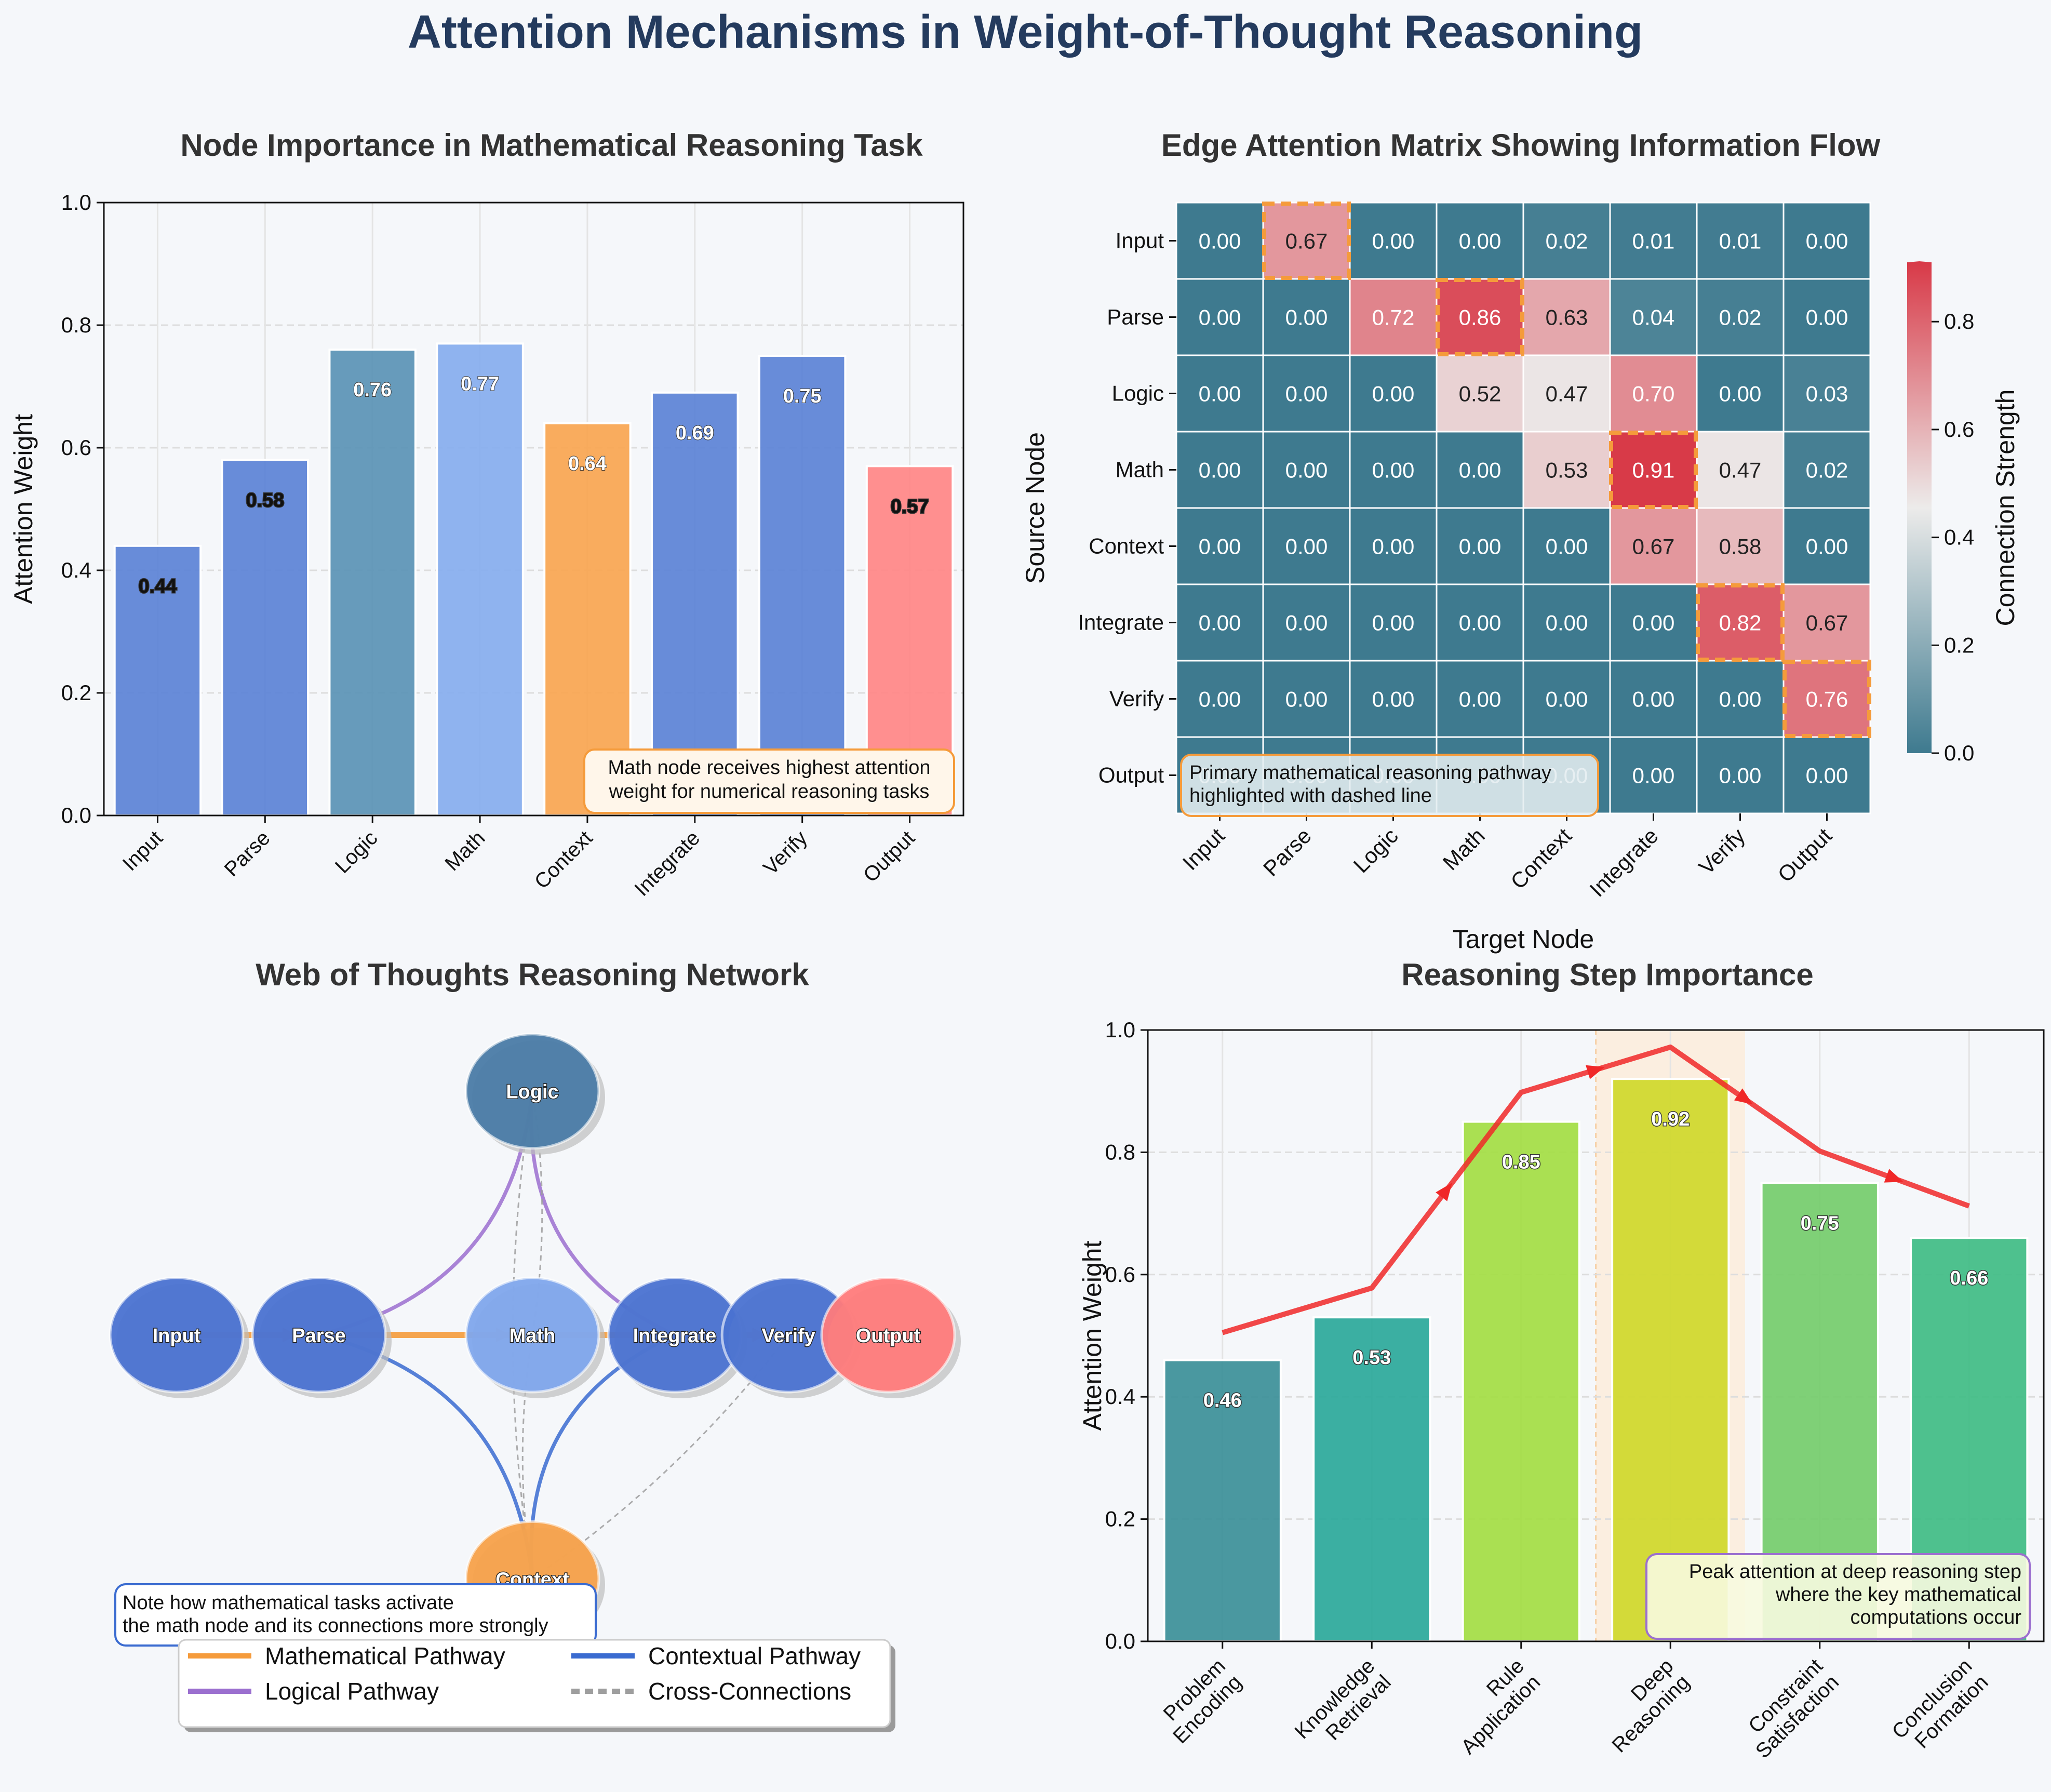 The width and height of the screenshot is (2051, 1792). I want to click on trend-line, so click(1596, 1189).